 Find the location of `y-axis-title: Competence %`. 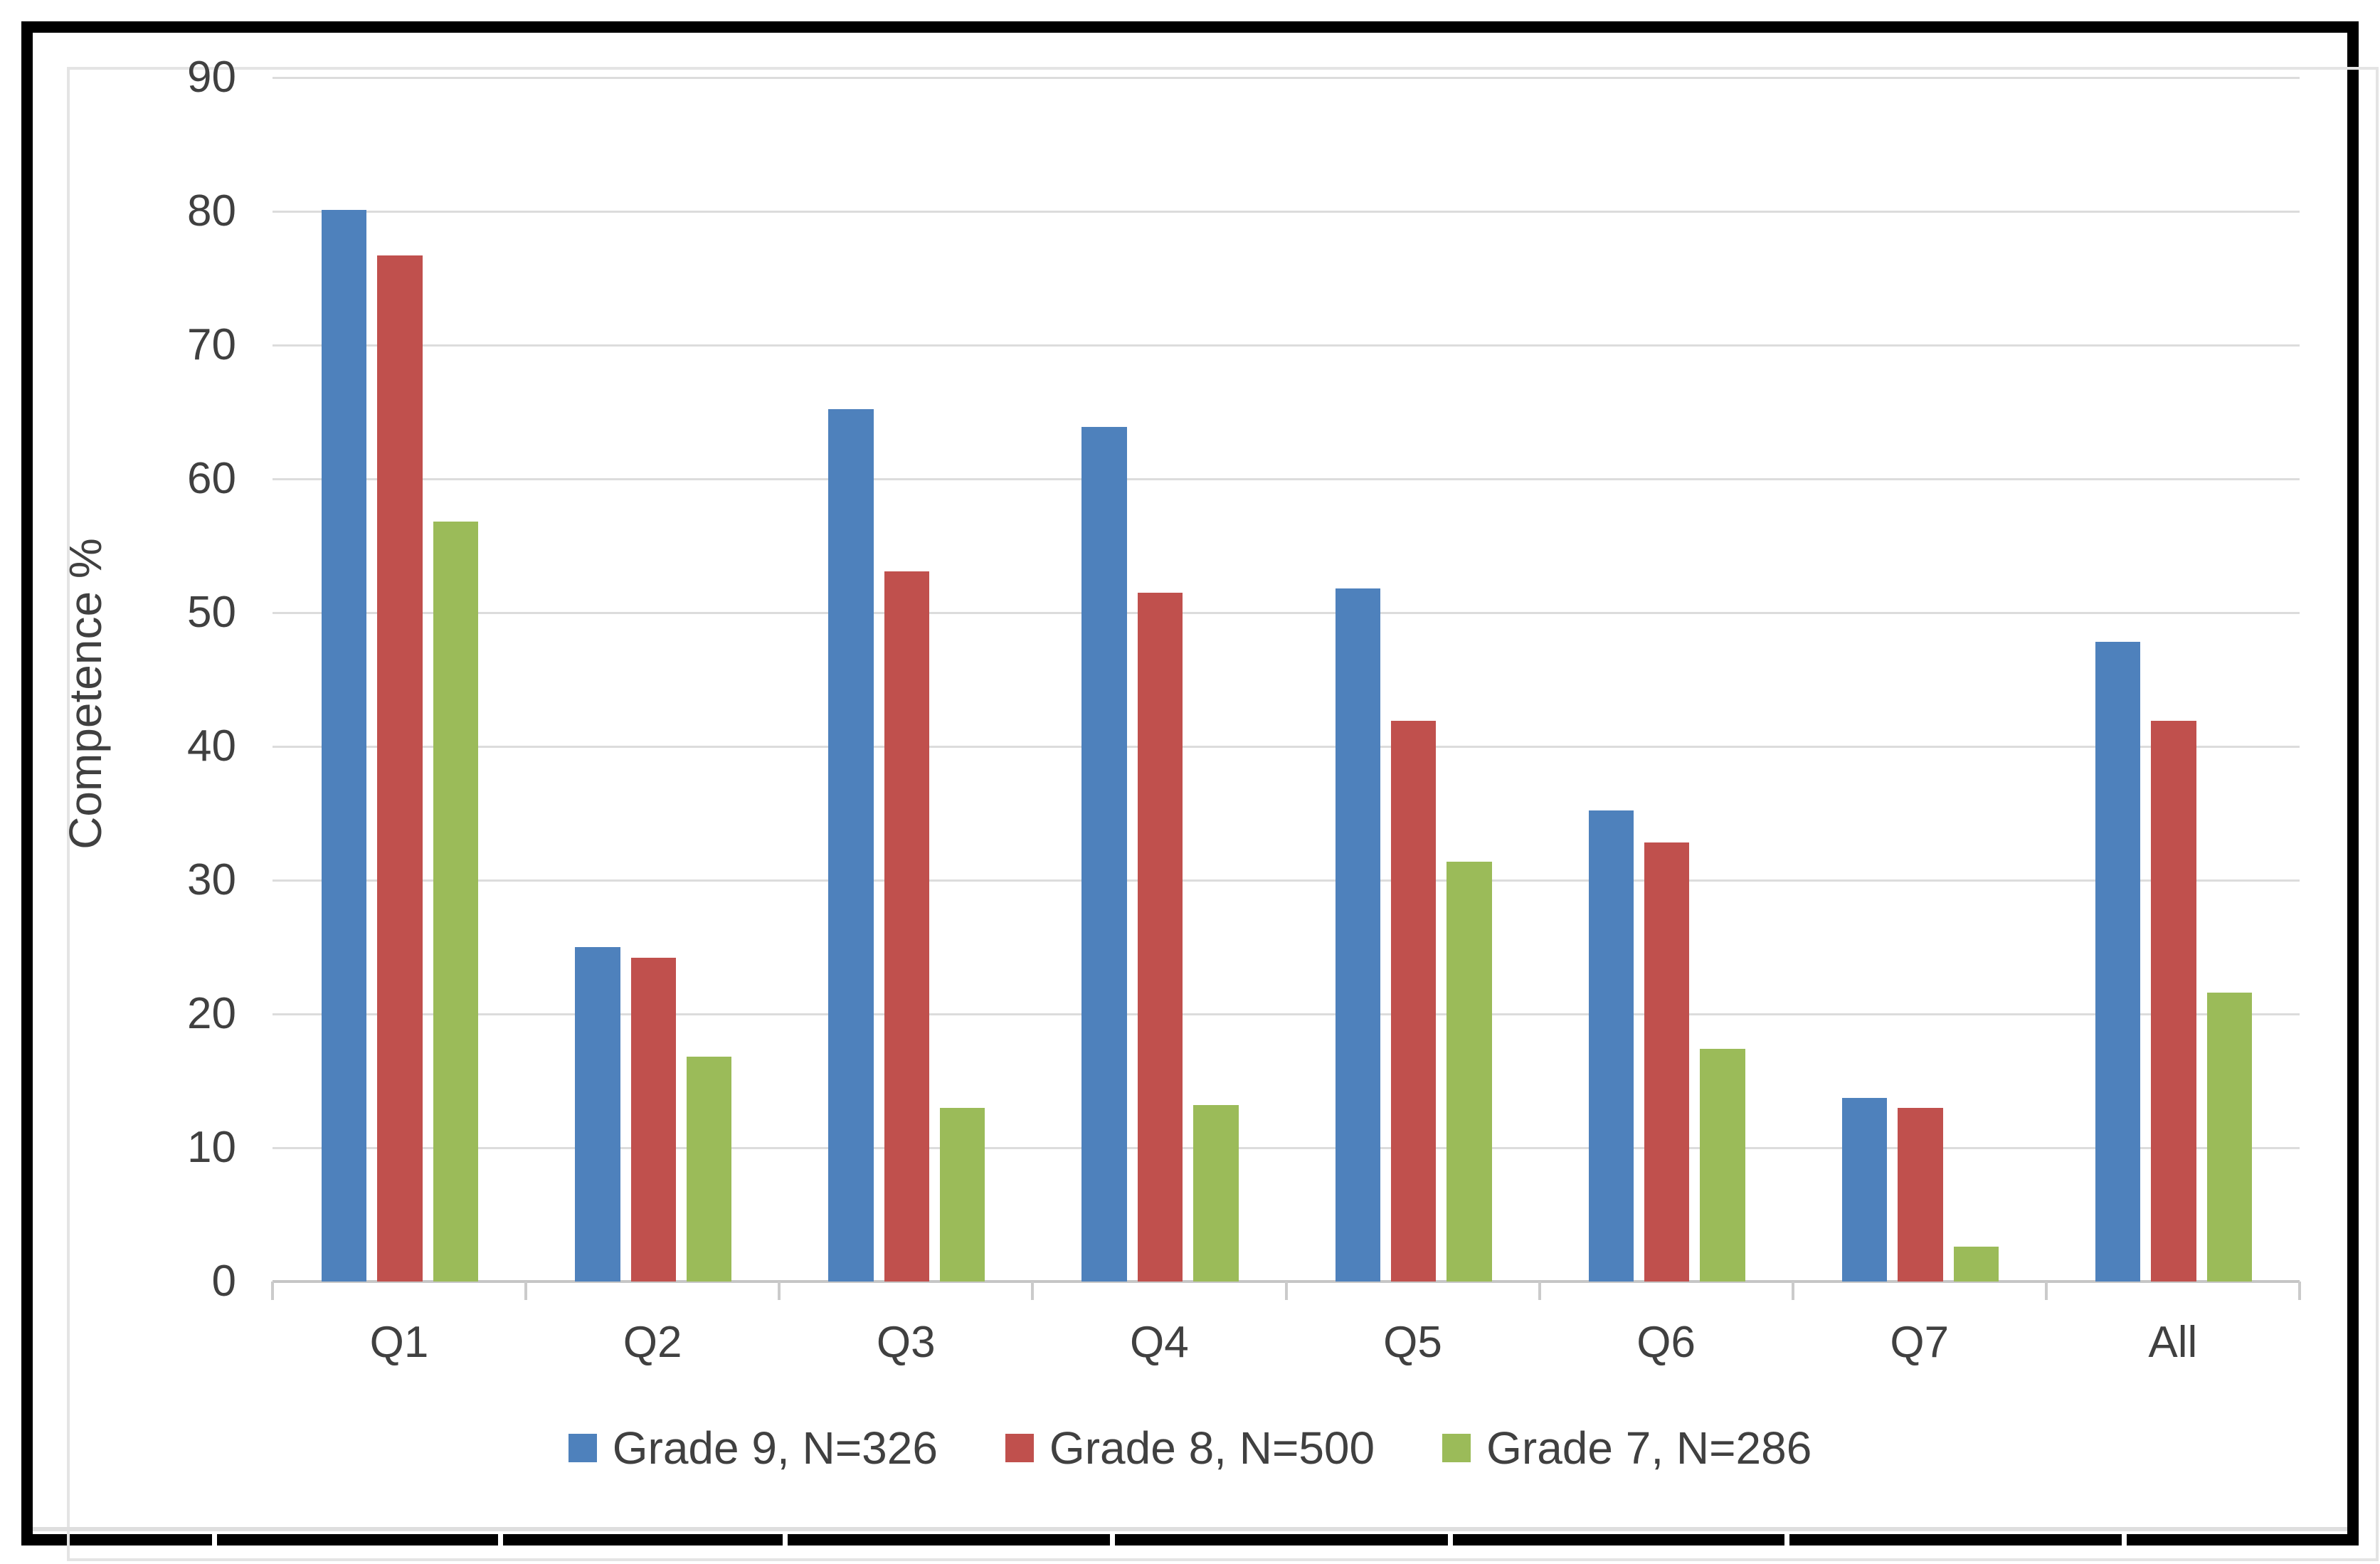

y-axis-title: Competence % is located at coordinates (85, 694).